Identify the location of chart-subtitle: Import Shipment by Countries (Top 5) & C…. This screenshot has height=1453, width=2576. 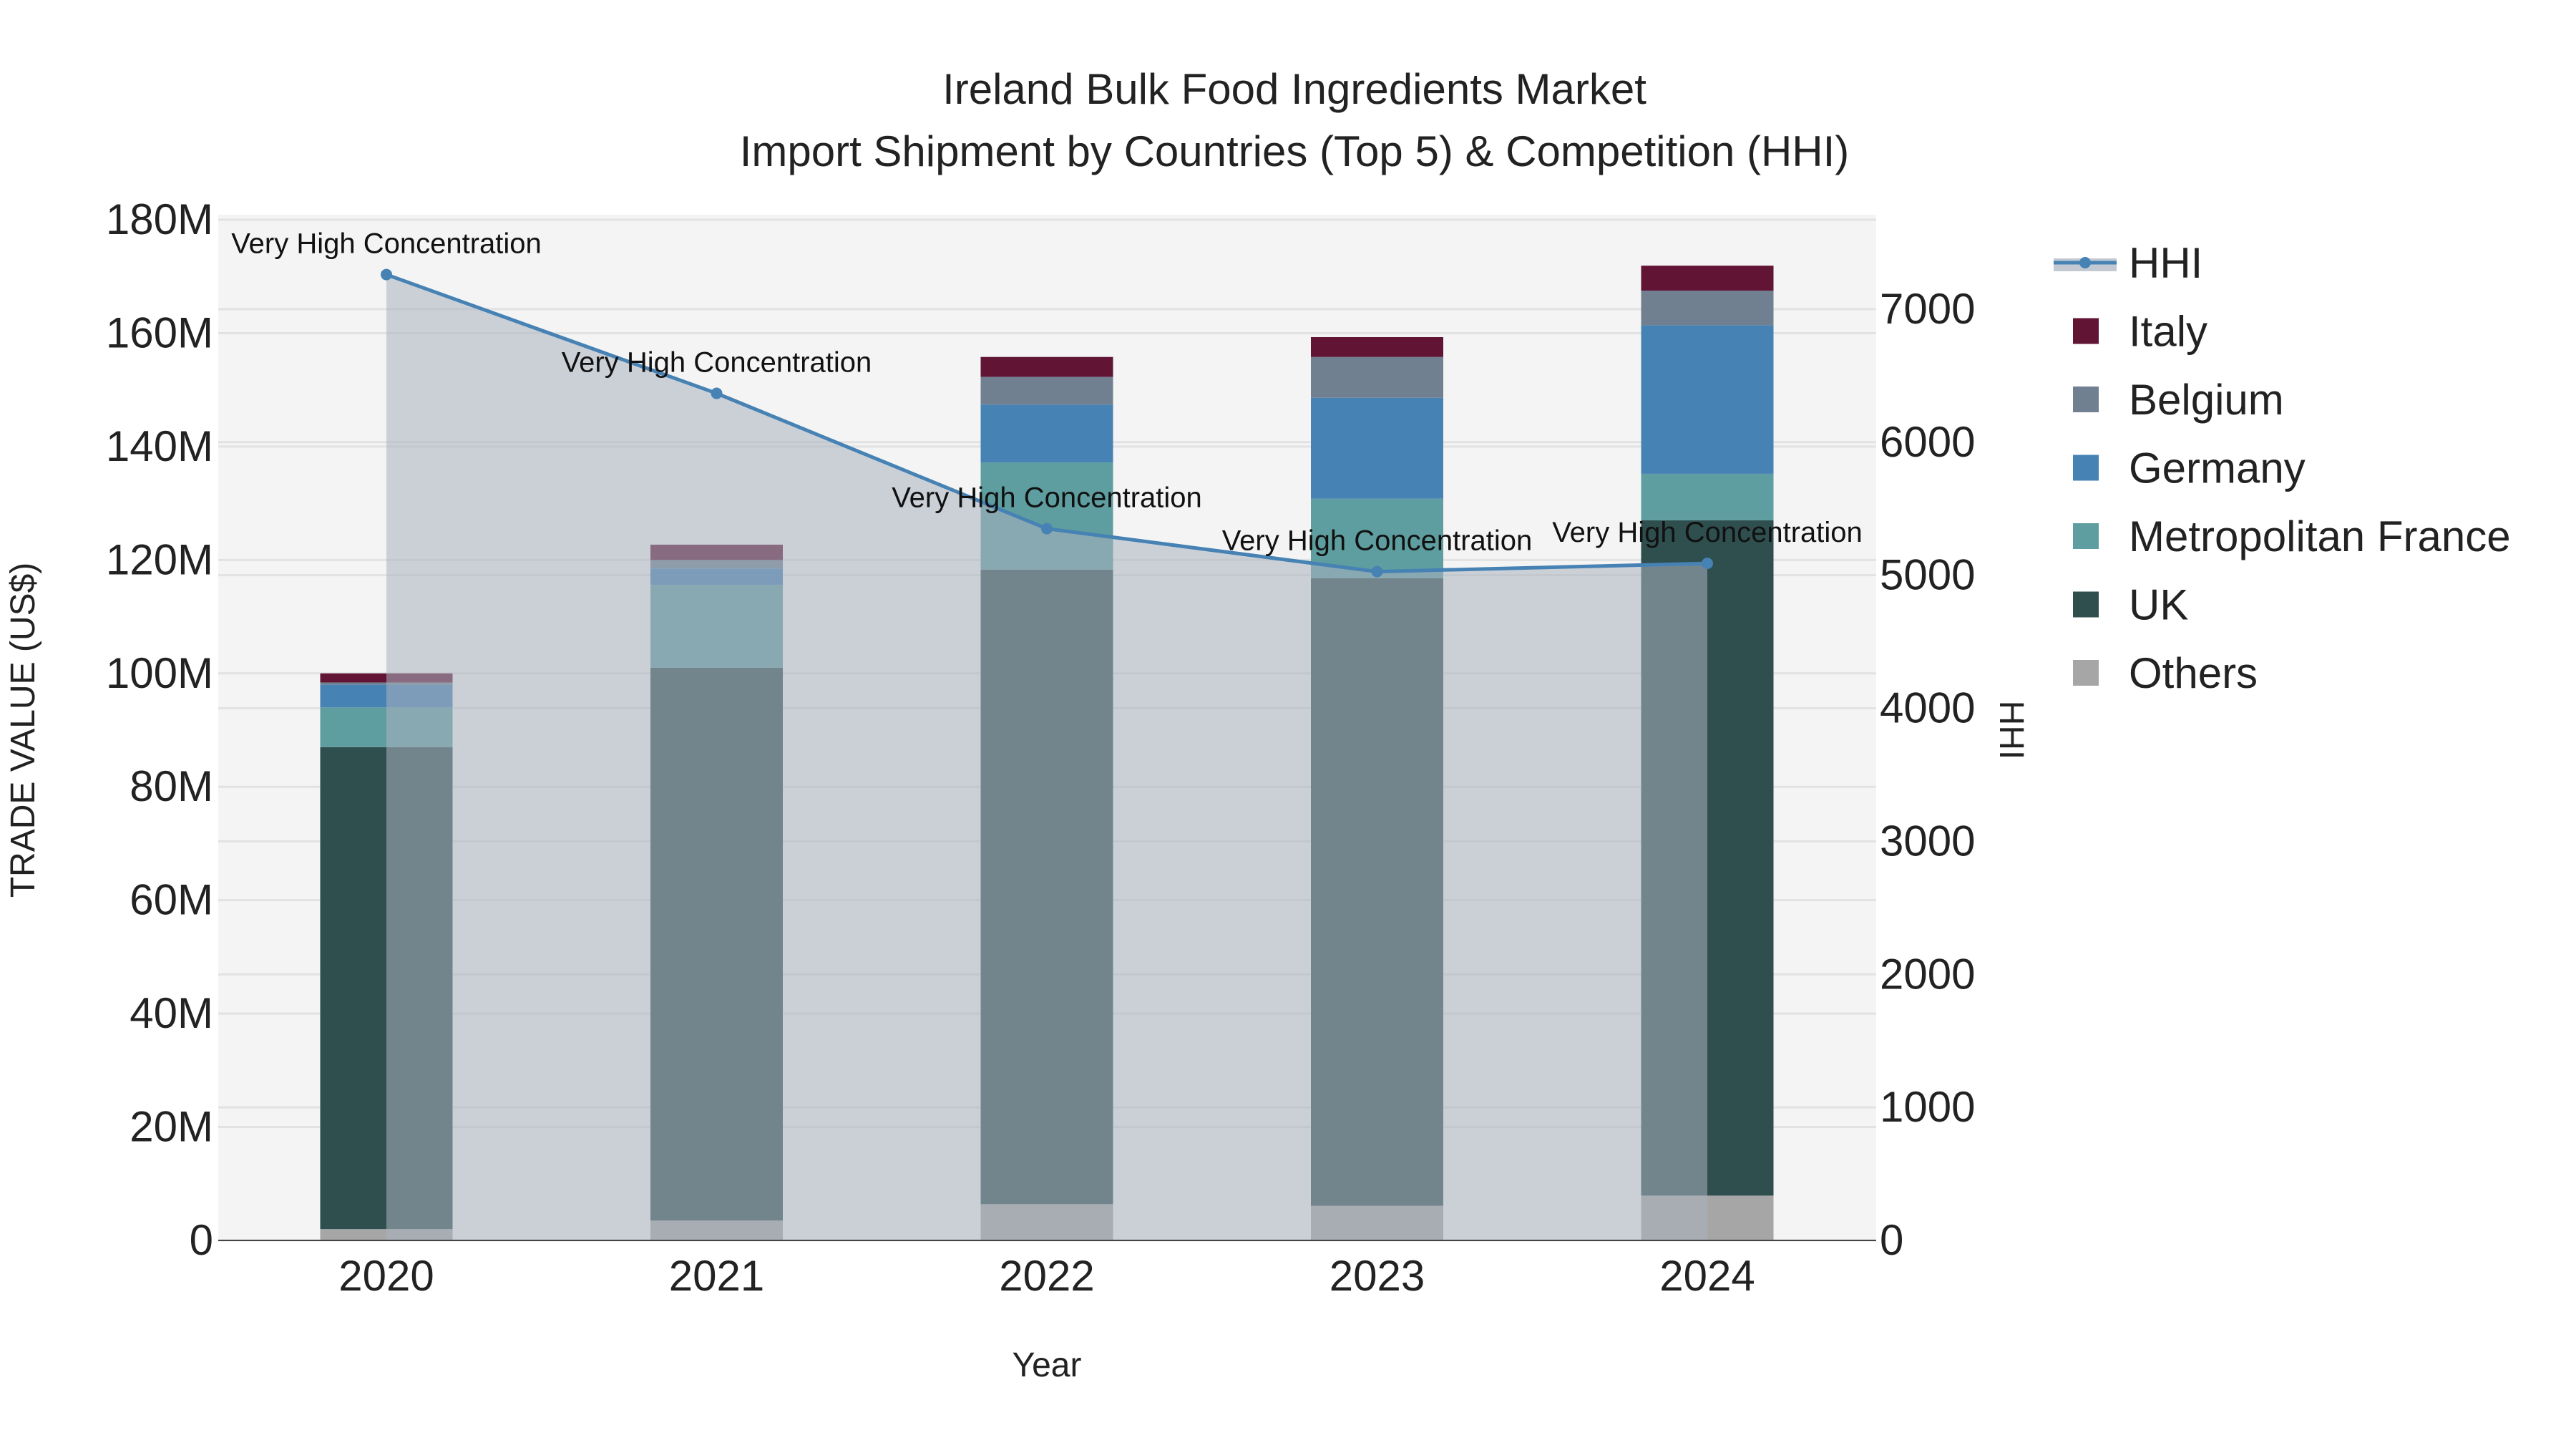
(1295, 151).